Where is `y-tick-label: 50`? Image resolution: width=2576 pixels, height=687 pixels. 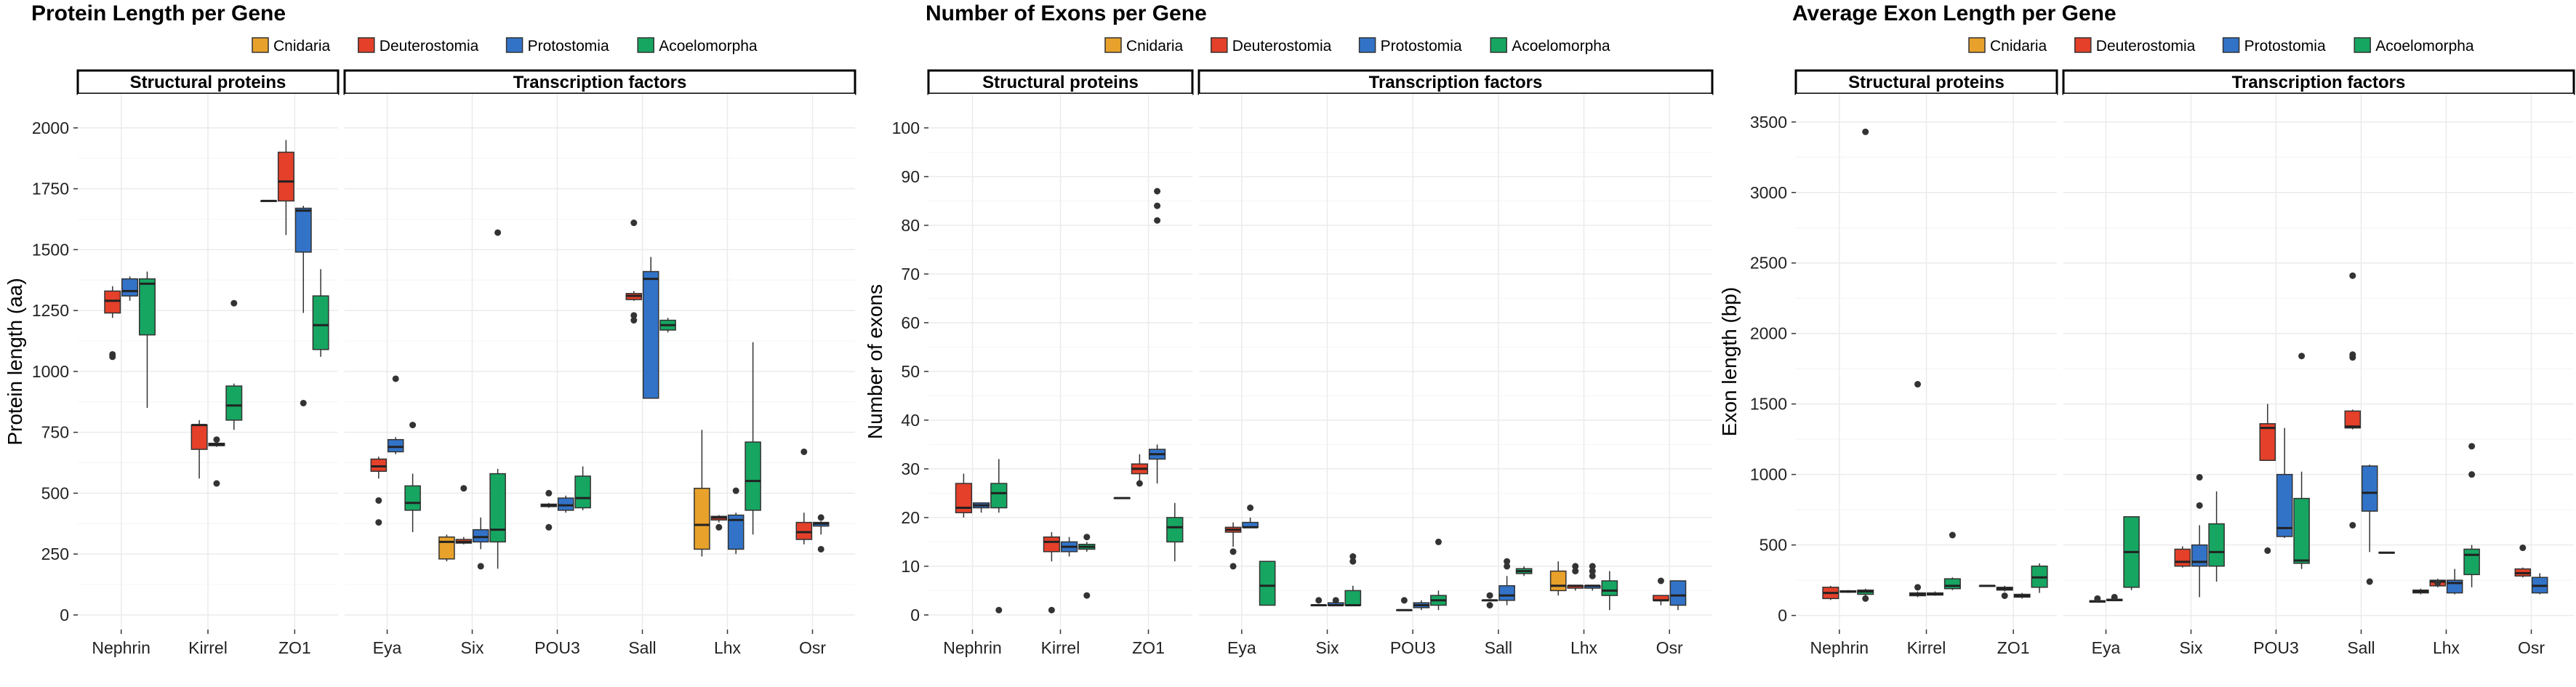
y-tick-label: 50 is located at coordinates (910, 371).